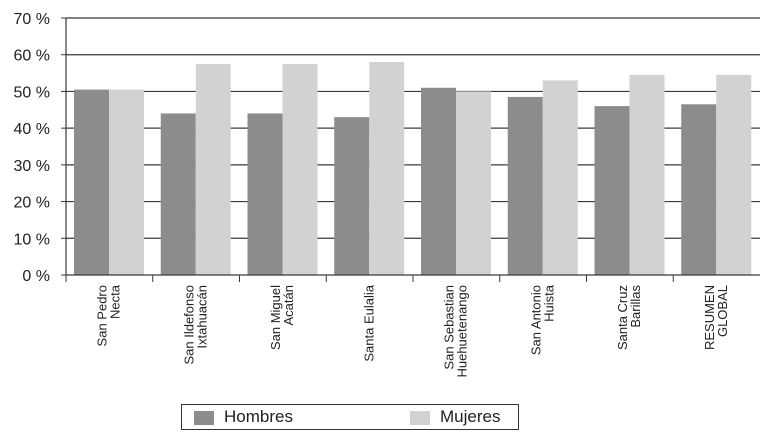 This screenshot has width=760, height=437. Describe the element at coordinates (115, 301) in the screenshot. I see `x-tick-label-line: Necta` at that location.